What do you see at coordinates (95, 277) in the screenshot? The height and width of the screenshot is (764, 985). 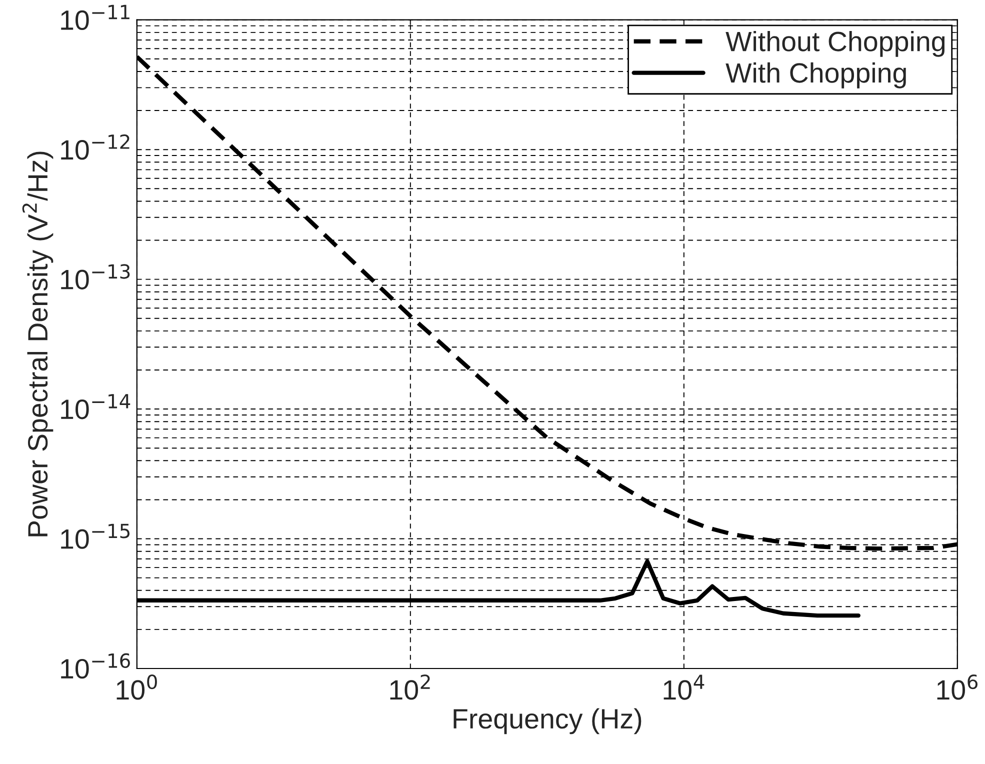 I see `y-tick-label: 10$^{−13}$` at bounding box center [95, 277].